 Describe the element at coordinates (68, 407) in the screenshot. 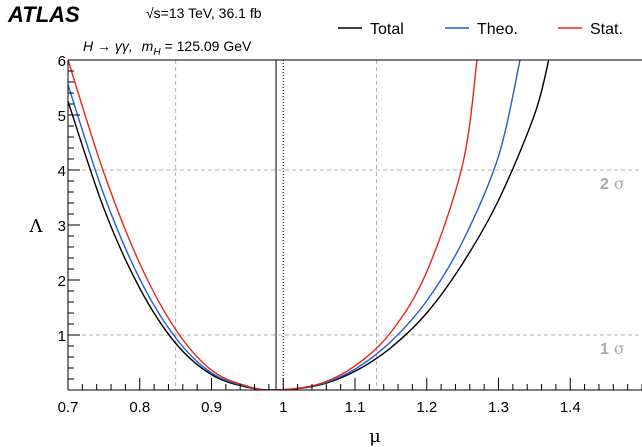

I see `x-tick-label: 0.7` at that location.